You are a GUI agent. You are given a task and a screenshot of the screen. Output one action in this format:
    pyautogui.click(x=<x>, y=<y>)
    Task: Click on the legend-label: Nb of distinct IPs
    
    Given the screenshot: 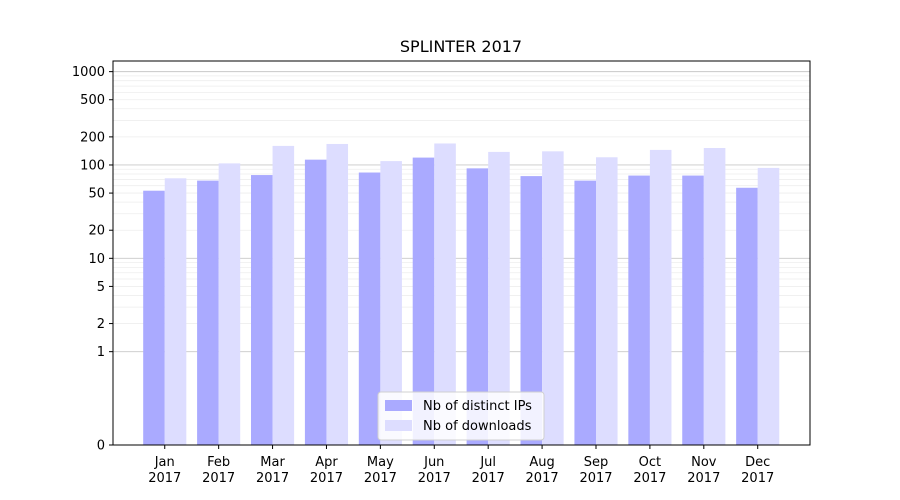 What is the action you would take?
    pyautogui.click(x=477, y=406)
    